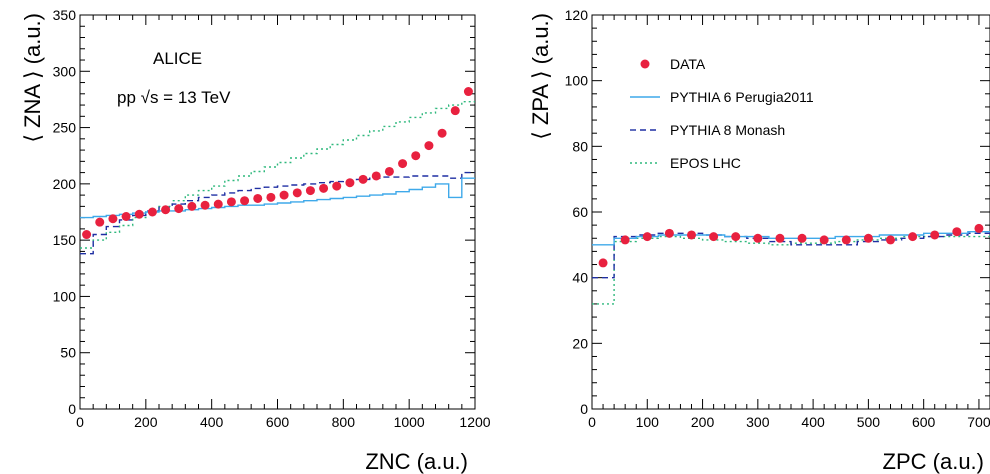 Image resolution: width=990 pixels, height=474 pixels. Describe the element at coordinates (409, 422) in the screenshot. I see `left-x-tick-label: 1000` at that location.